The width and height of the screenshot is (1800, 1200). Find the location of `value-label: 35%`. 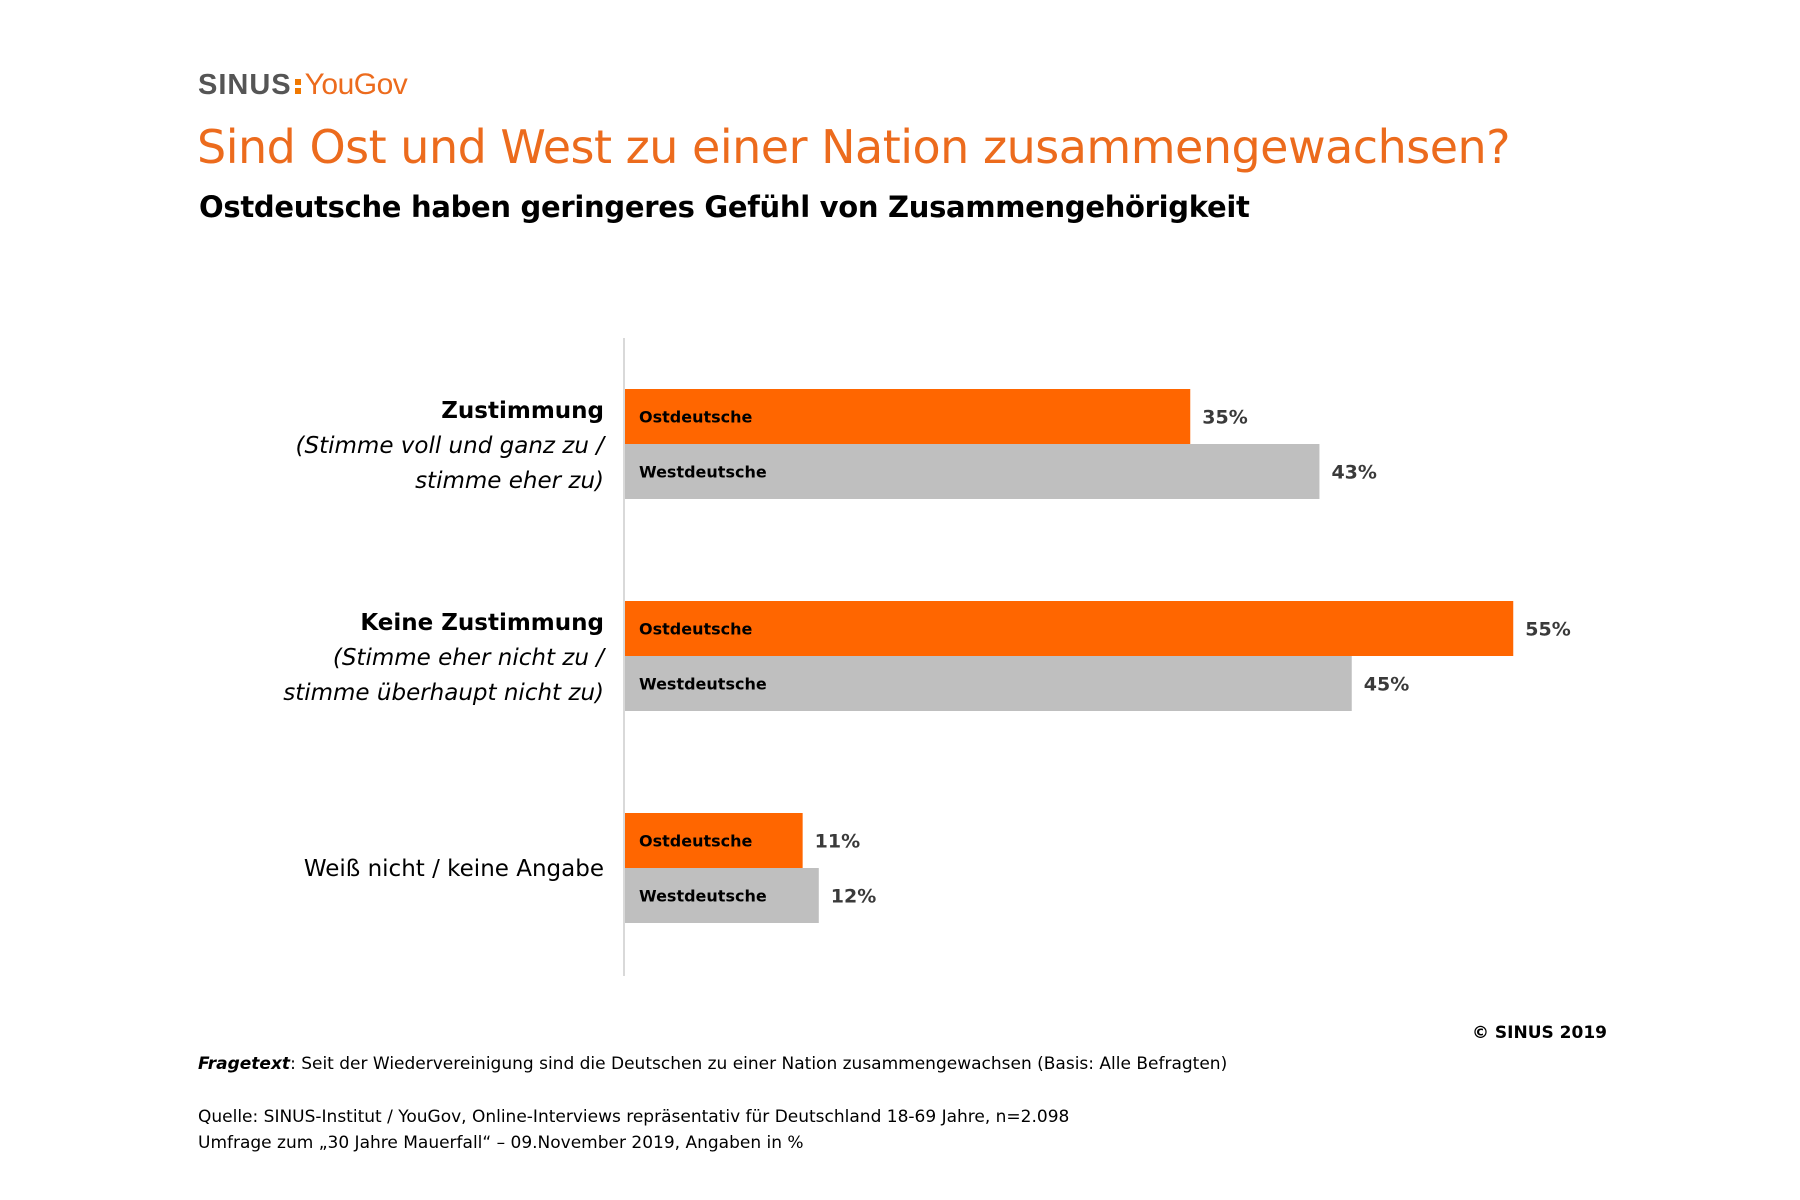

value-label: 35% is located at coordinates (1224, 418).